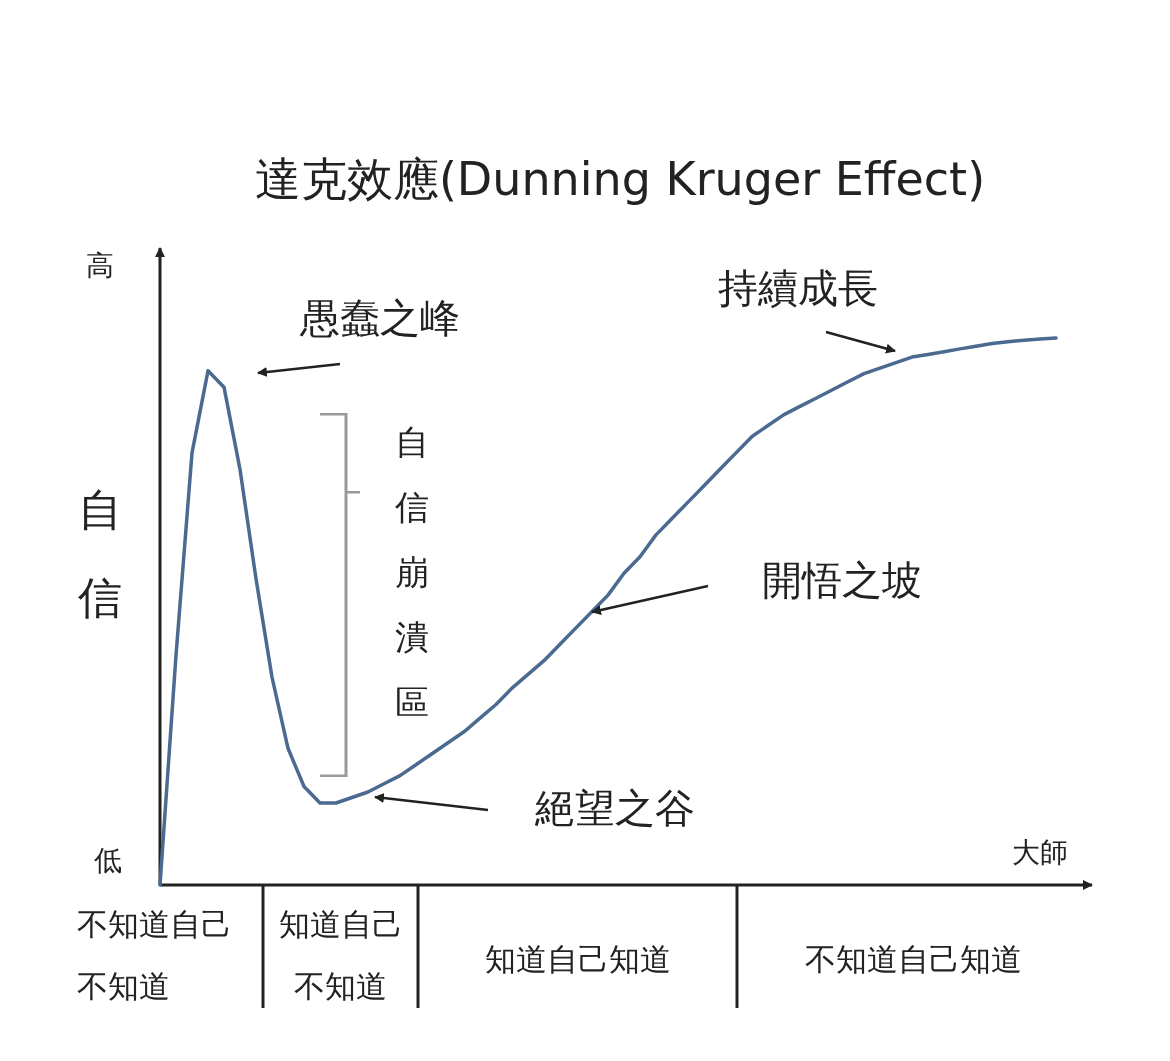 Image resolution: width=1170 pixels, height=1061 pixels. What do you see at coordinates (842, 580) in the screenshot?
I see `annotation: 開悟之坡` at bounding box center [842, 580].